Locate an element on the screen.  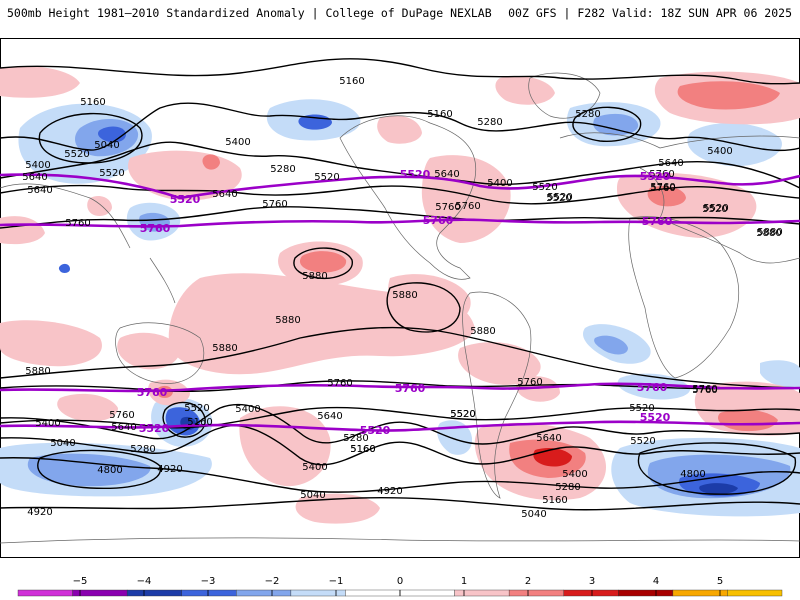
legend-tick-label: −4 is located at coordinates (144, 581).